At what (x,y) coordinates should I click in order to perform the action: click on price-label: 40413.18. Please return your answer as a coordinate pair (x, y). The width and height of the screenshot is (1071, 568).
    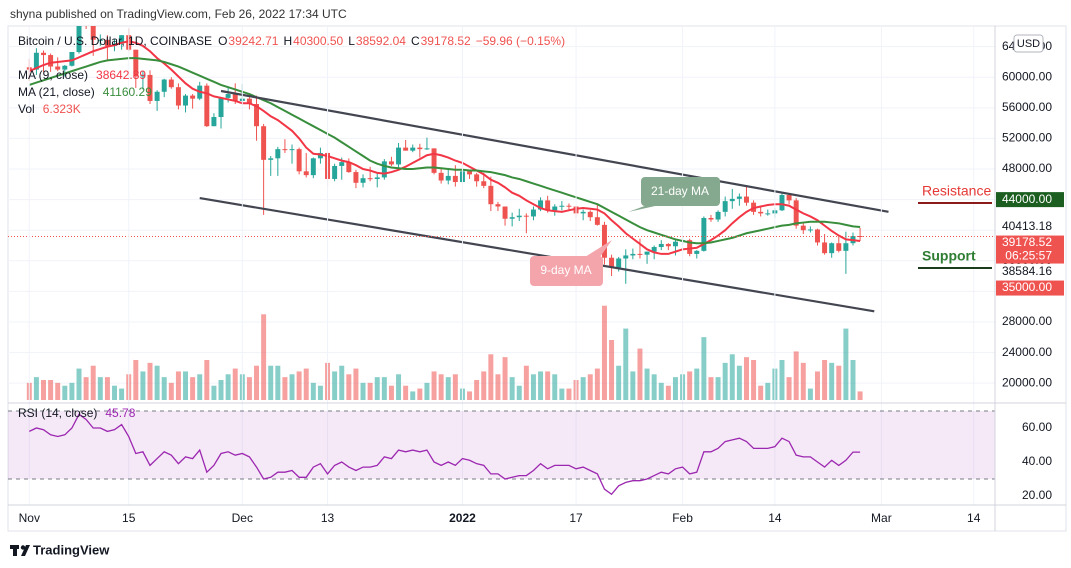
    Looking at the image, I should click on (1027, 226).